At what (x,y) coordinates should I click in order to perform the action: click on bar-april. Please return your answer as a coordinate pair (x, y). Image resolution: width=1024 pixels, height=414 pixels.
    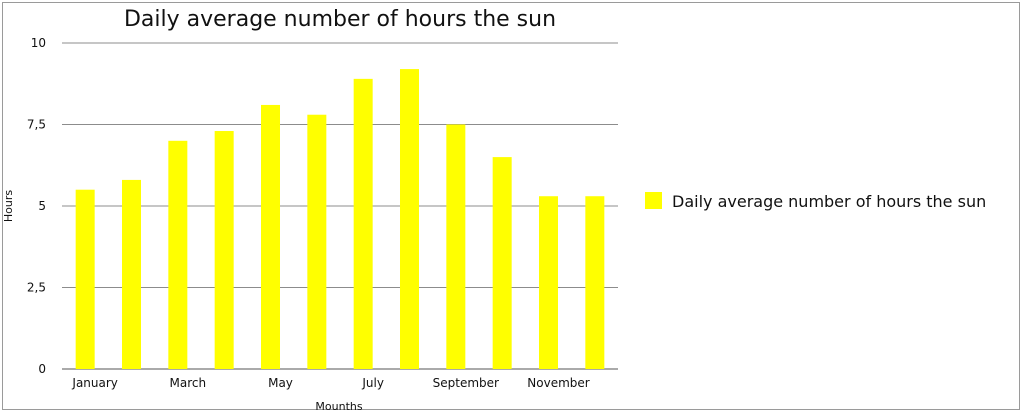
    Looking at the image, I should click on (224, 250).